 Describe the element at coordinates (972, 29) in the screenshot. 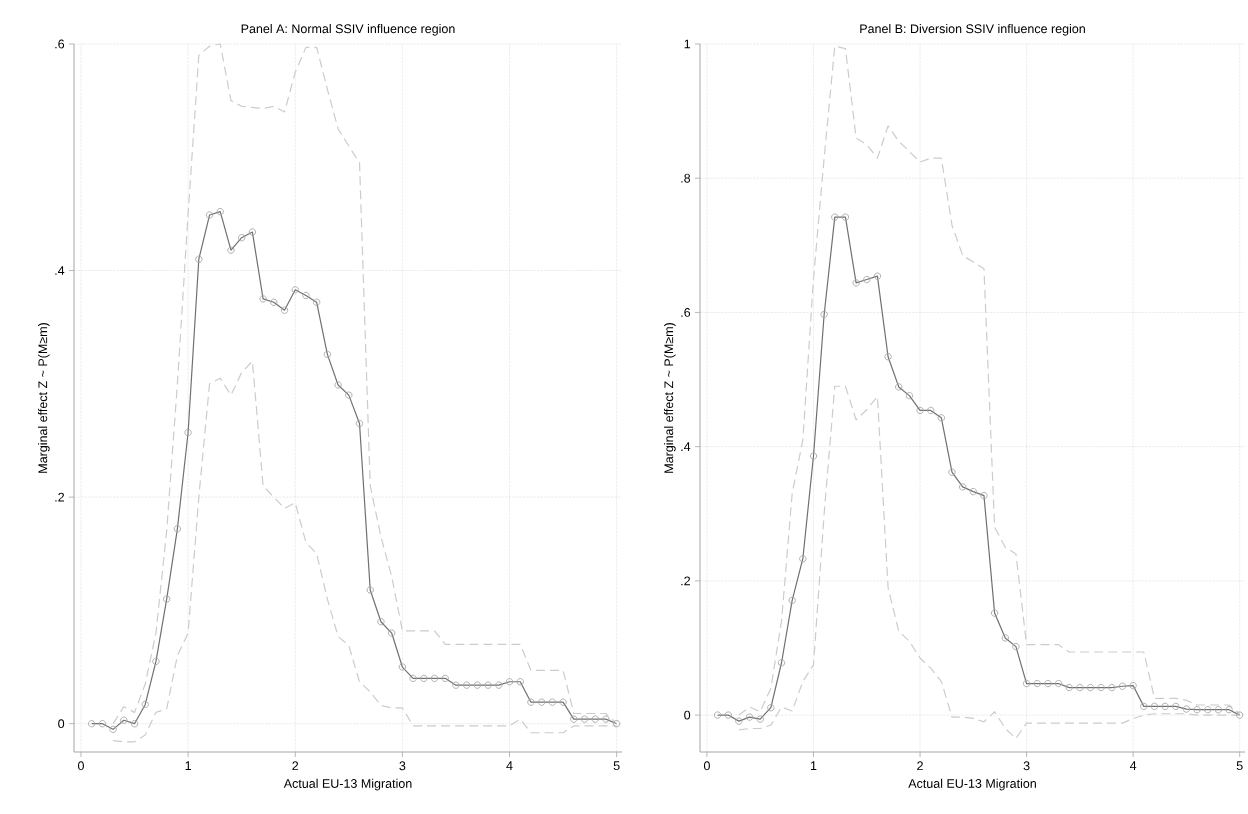

I see `chart-title: Panel B: Diversion SSIV influence region` at that location.